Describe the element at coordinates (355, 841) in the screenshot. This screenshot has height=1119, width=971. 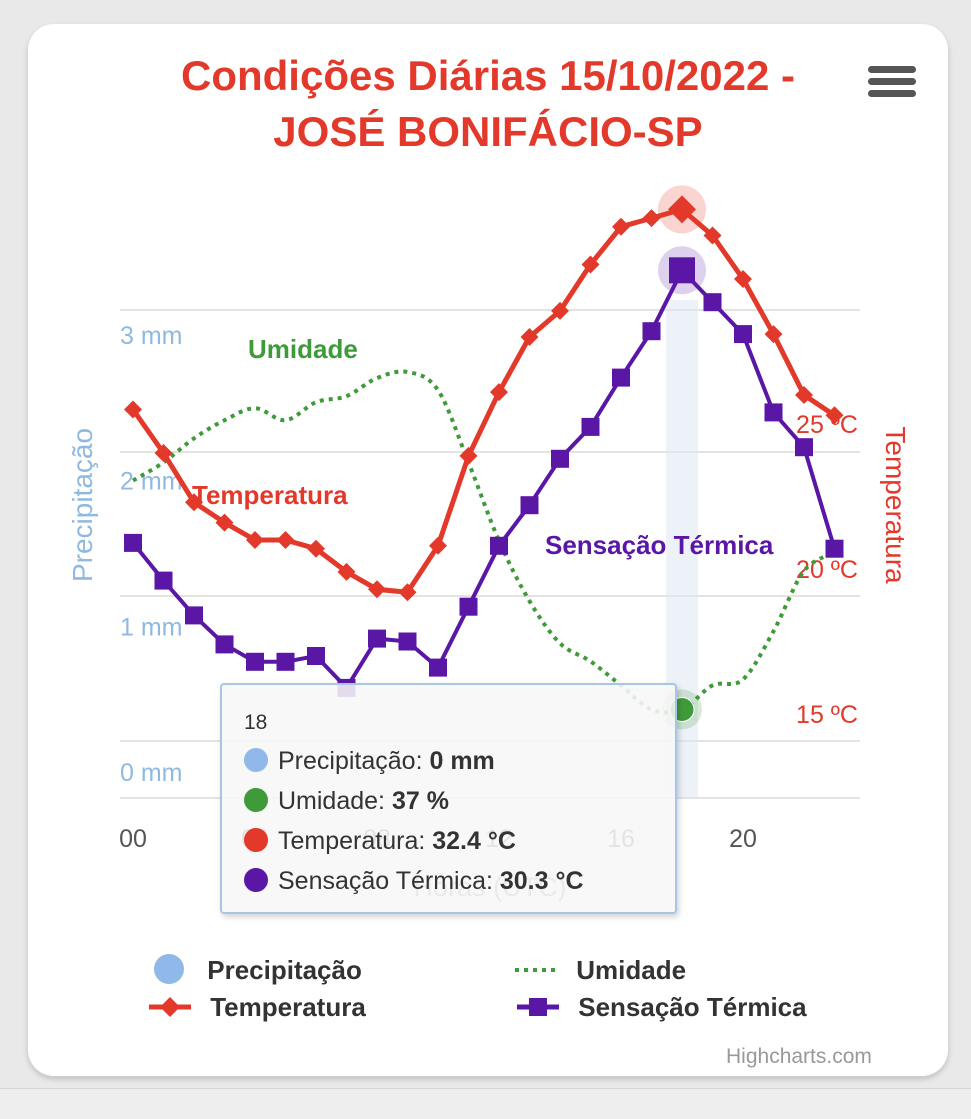
I see `tooltip-series-name: Temperatura:` at that location.